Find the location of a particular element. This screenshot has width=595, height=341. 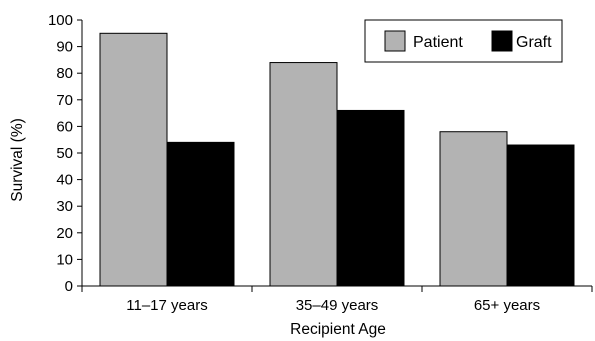

y-tick-label: 60 is located at coordinates (64, 126).